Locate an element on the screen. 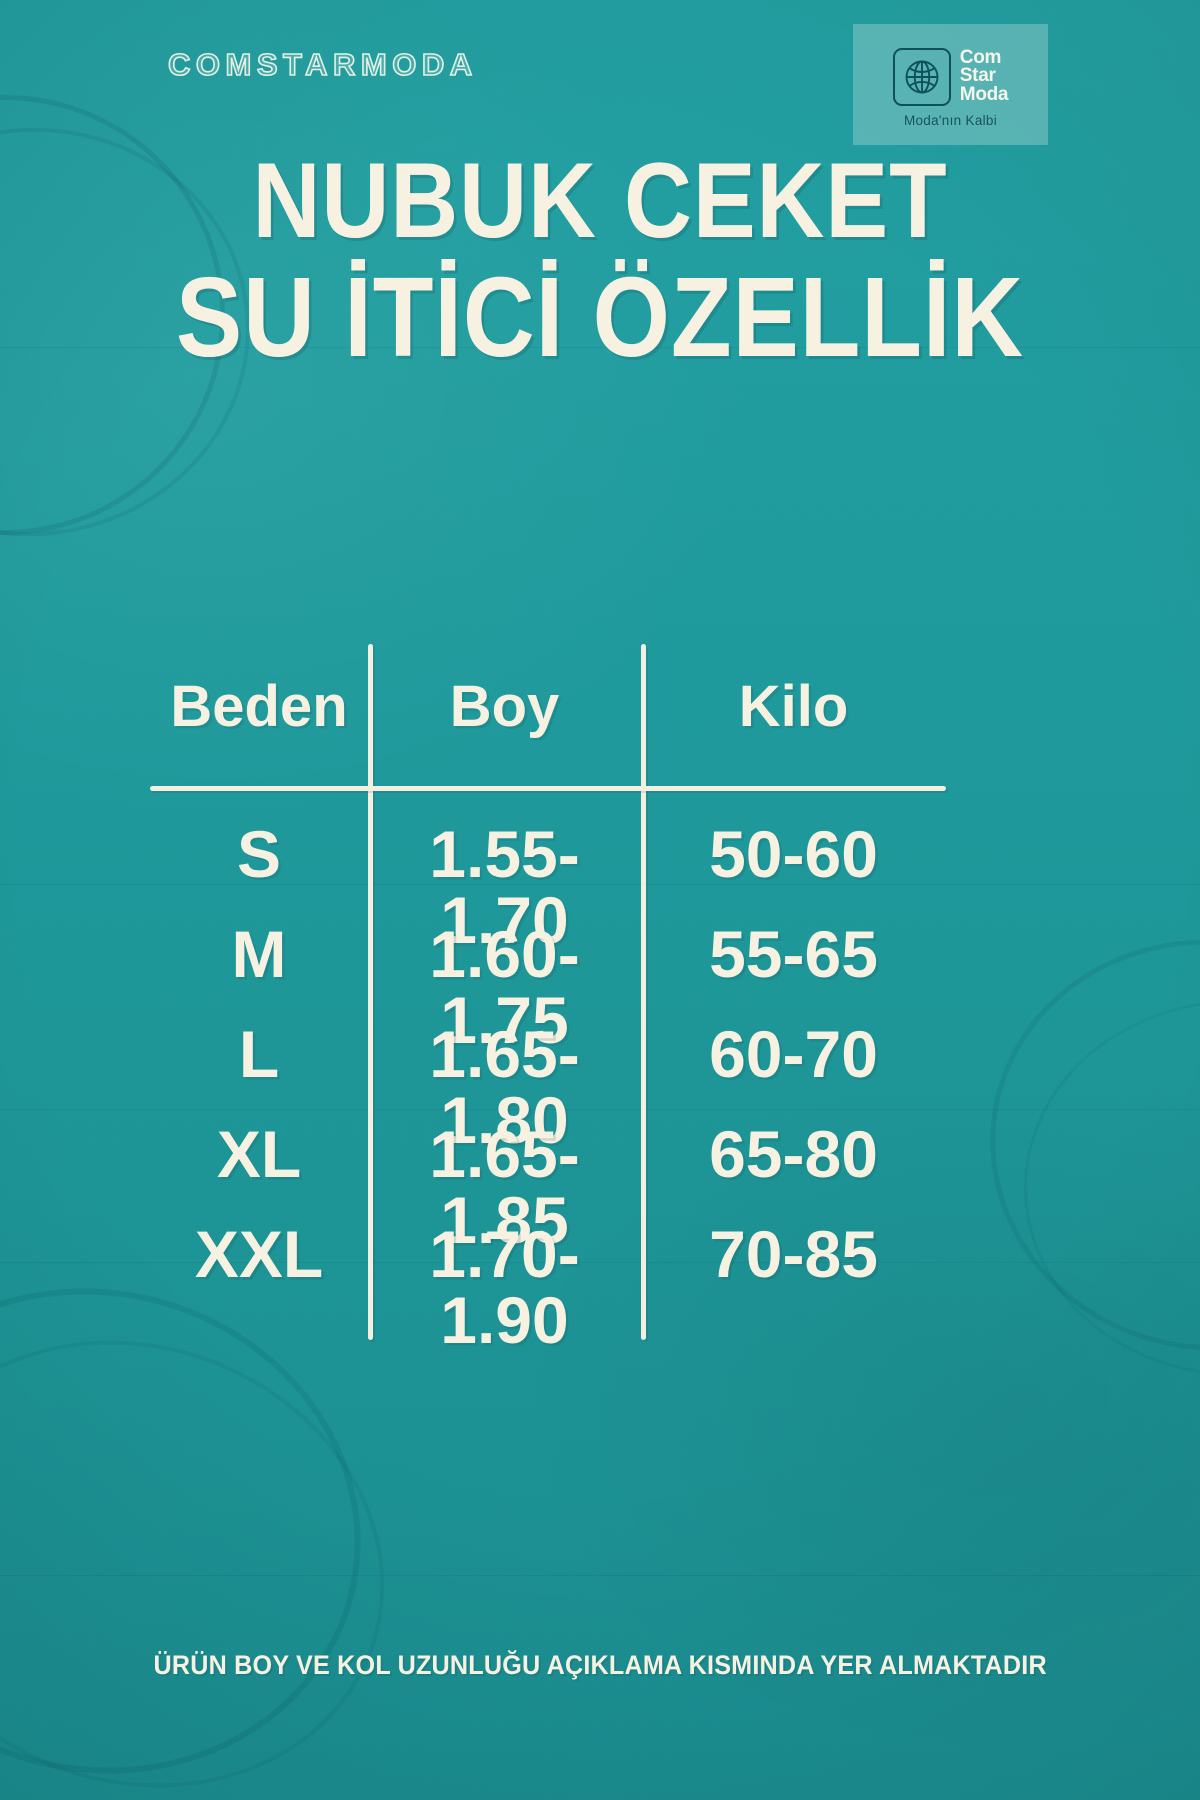  cell-beden: XXL is located at coordinates (259, 1254).